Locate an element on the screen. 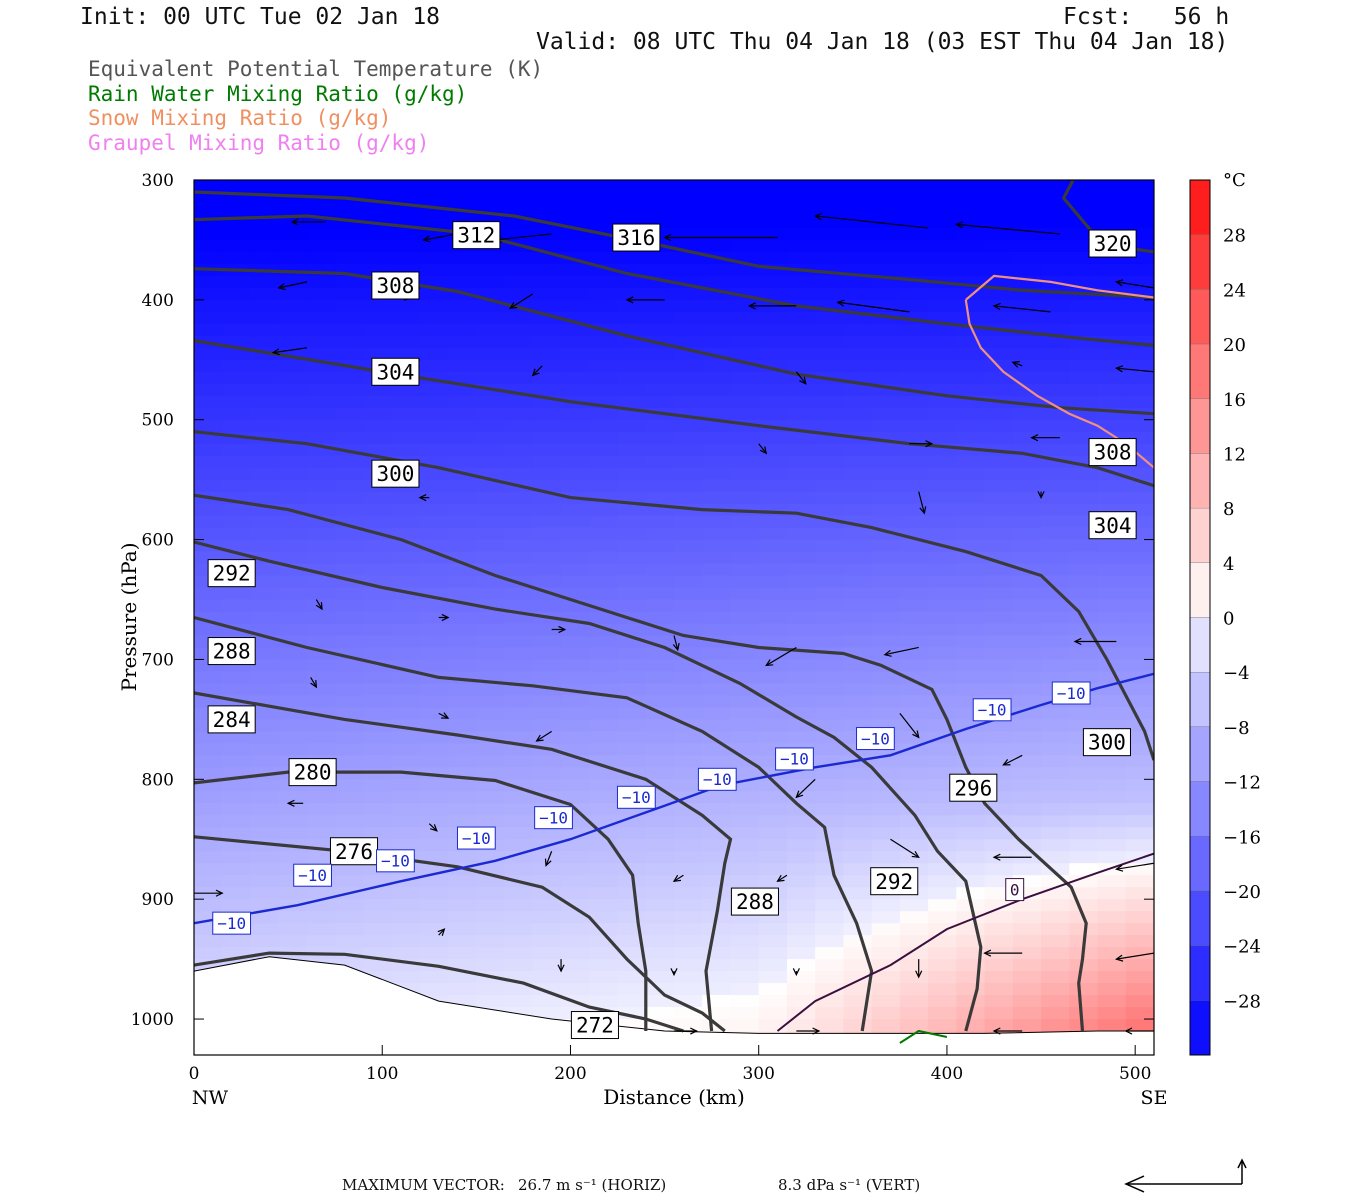  y-tick-label: 700 is located at coordinates (158, 660).